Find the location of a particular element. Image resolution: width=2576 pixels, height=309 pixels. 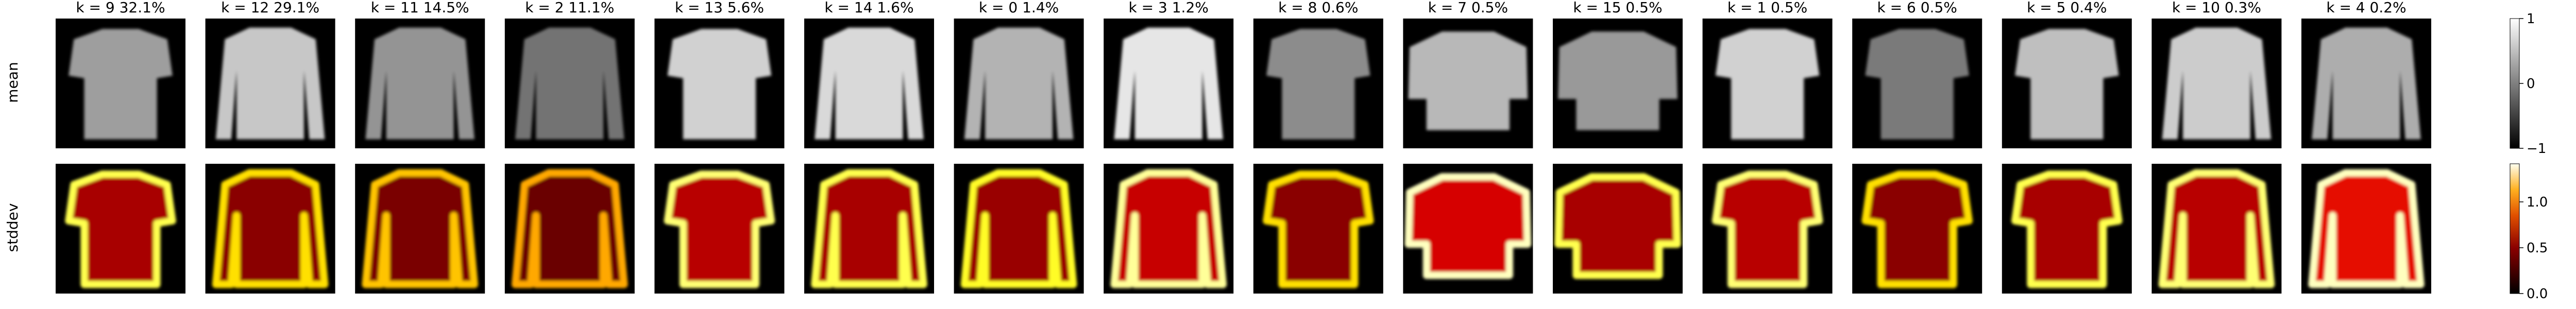

panel-column: k = 8 0.6% is located at coordinates (1318, 147).